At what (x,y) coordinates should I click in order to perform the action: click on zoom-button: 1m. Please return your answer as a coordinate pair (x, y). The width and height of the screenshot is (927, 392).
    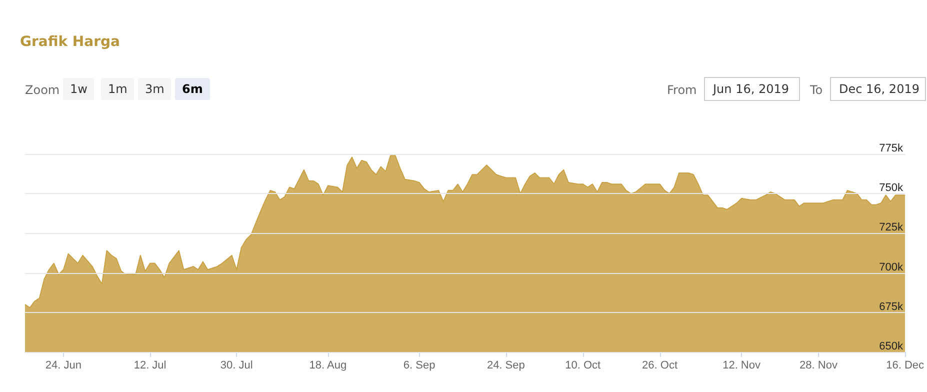
    Looking at the image, I should click on (117, 89).